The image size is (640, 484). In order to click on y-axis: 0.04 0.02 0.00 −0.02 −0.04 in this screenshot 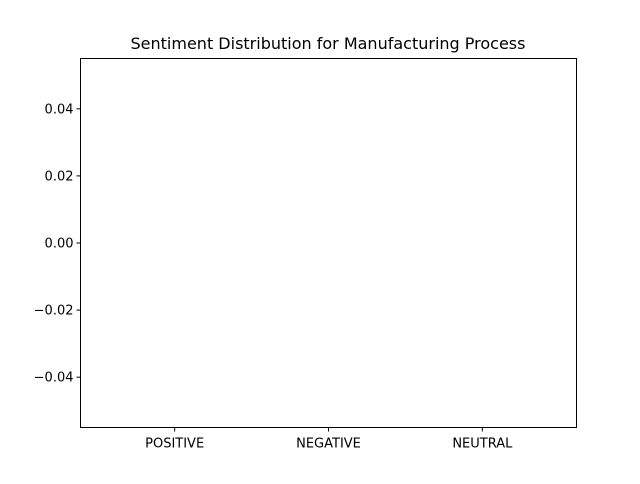, I will do `click(57, 244)`.